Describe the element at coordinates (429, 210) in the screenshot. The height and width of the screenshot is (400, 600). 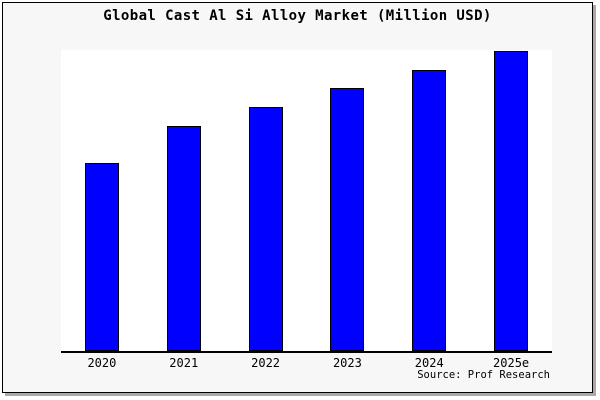
I see `bar-2024` at that location.